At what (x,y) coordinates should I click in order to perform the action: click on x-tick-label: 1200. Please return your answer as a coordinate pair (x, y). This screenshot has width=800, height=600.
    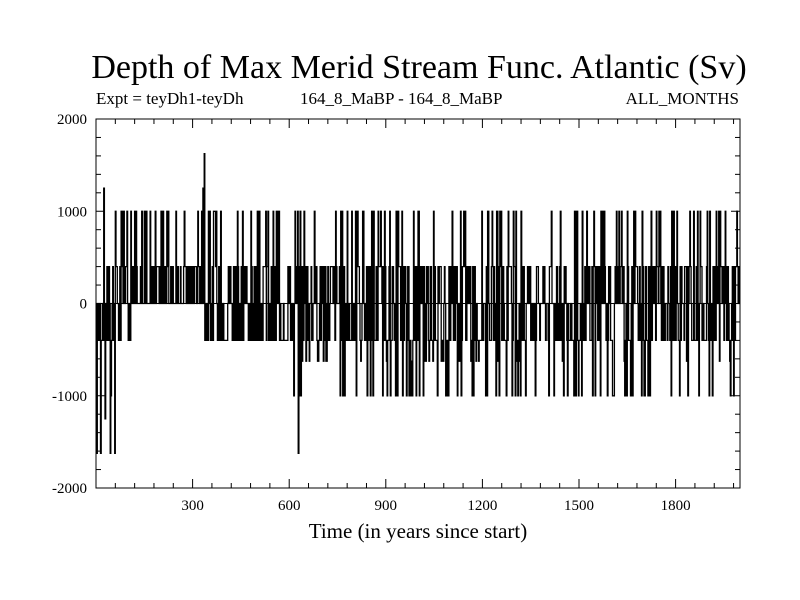
    Looking at the image, I should click on (482, 506).